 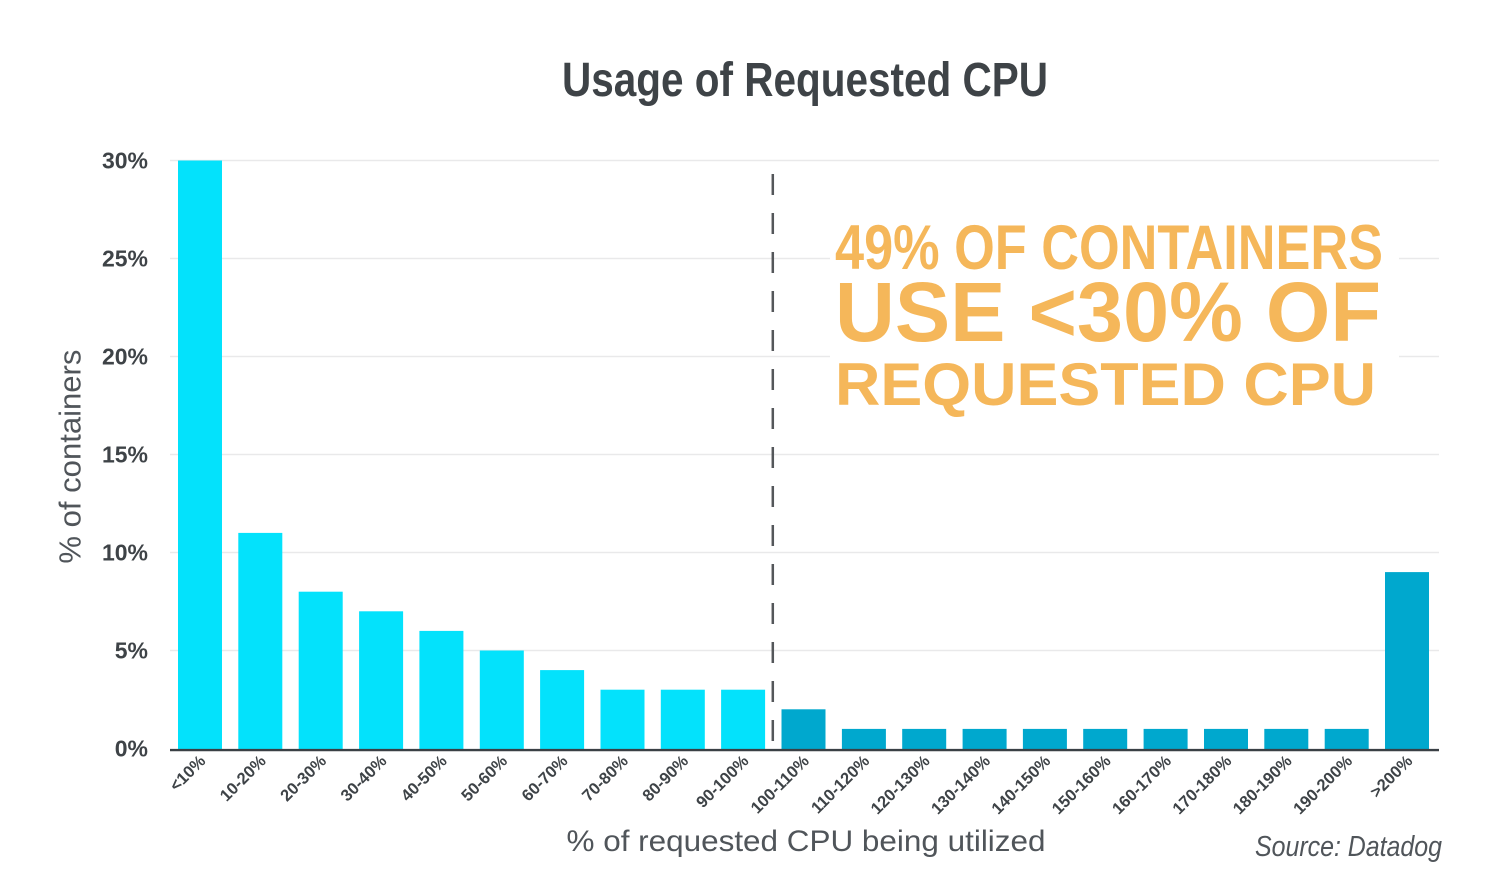 What do you see at coordinates (131, 651) in the screenshot?
I see `svg-text: 5%` at bounding box center [131, 651].